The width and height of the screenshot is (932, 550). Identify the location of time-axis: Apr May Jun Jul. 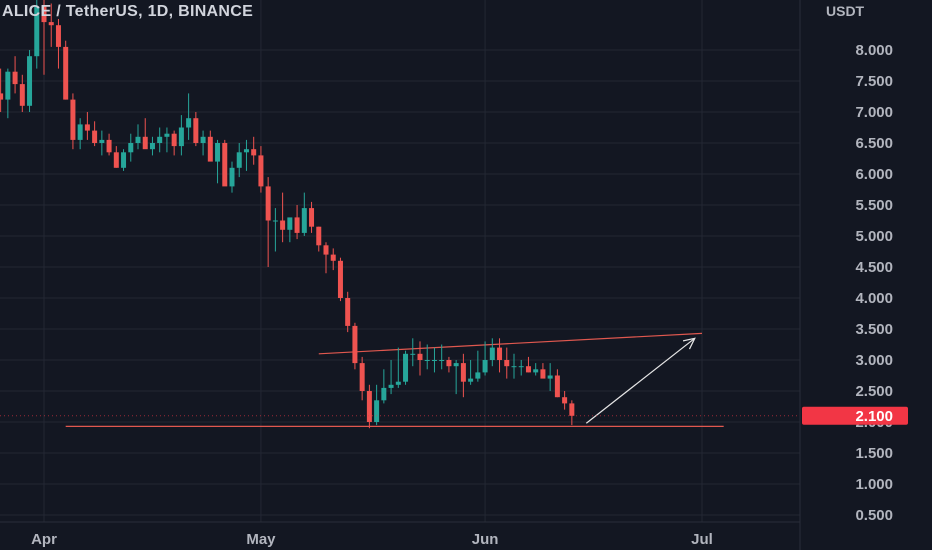
(372, 539).